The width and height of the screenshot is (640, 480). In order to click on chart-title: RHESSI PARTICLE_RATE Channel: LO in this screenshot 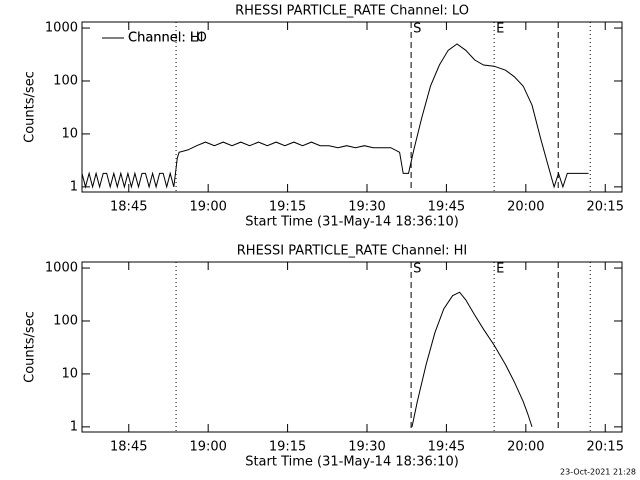, I will do `click(352, 11)`.